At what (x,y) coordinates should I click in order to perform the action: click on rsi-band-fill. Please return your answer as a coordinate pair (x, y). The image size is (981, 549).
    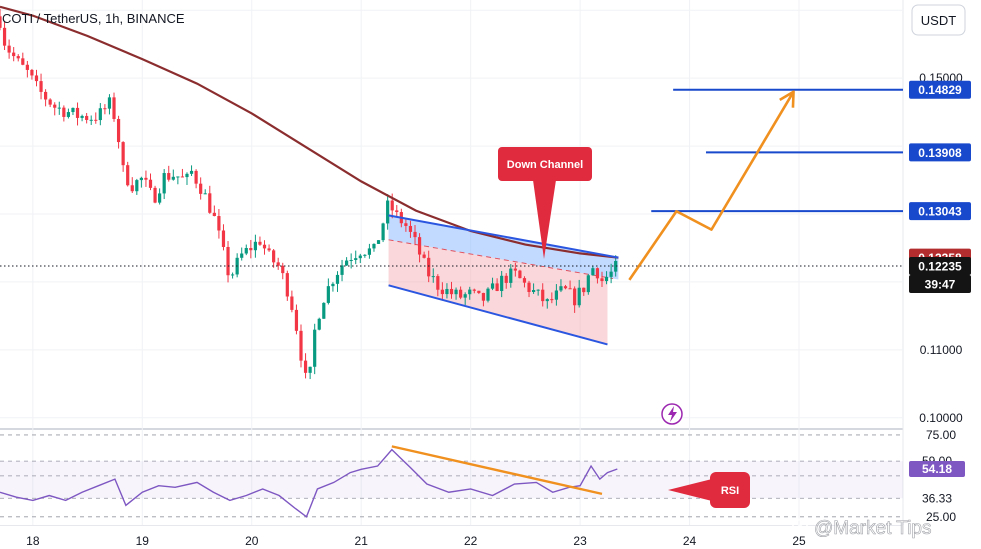
    Looking at the image, I should click on (451, 480).